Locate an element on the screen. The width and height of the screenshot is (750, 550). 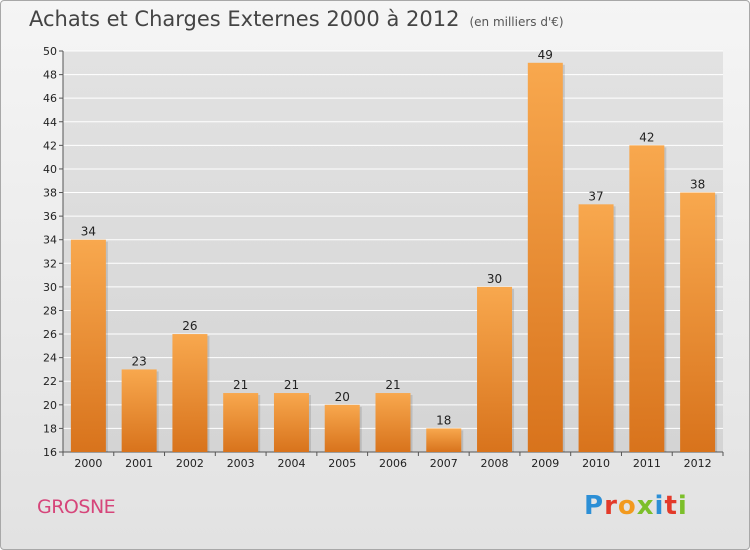
proxiti-logo: Proxiti is located at coordinates (636, 506).